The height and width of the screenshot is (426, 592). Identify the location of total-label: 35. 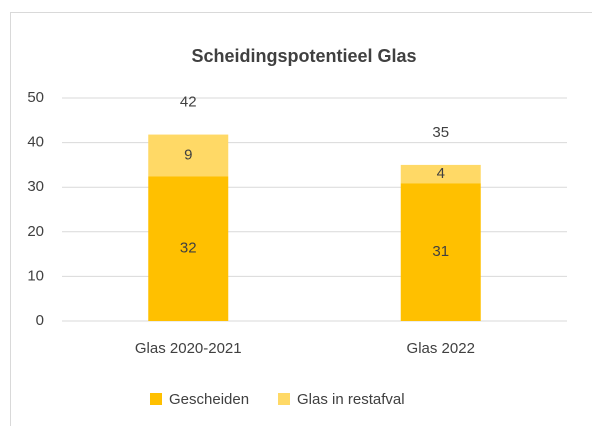
(440, 132).